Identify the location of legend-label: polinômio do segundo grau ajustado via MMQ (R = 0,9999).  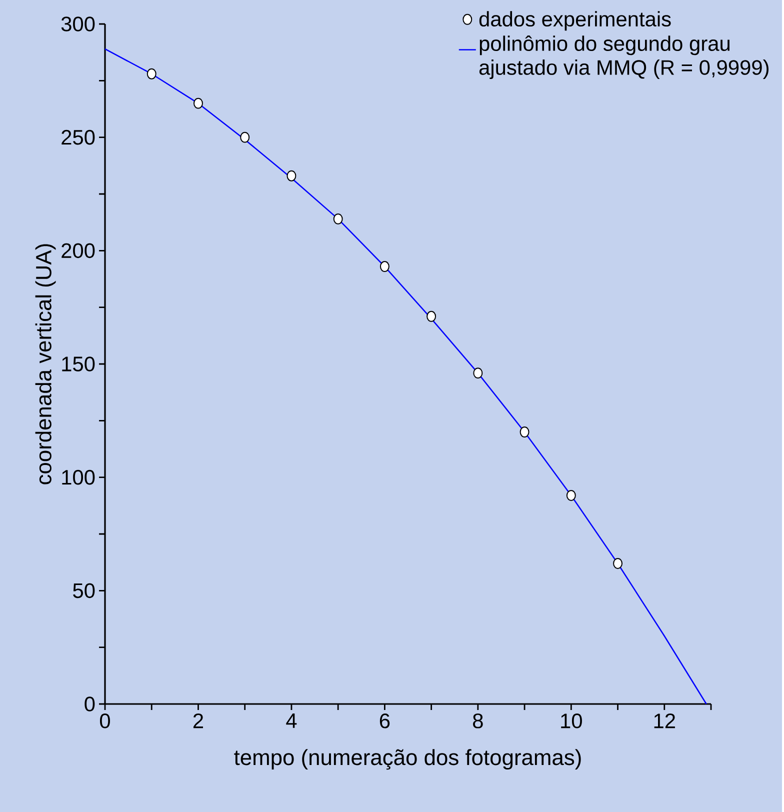
(624, 58).